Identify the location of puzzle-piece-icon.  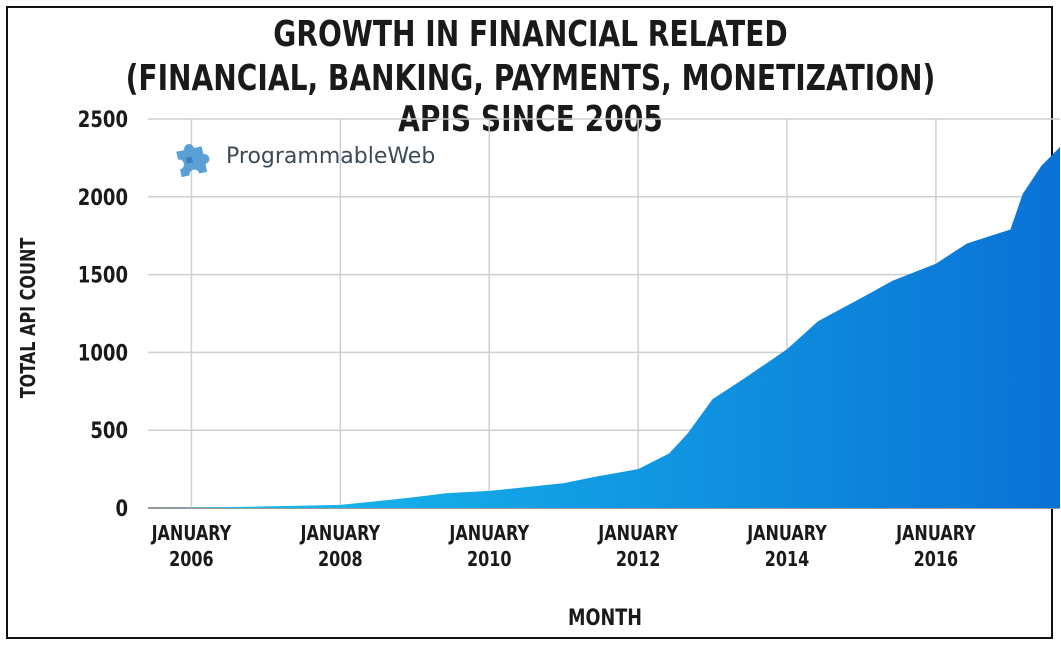
(193, 161).